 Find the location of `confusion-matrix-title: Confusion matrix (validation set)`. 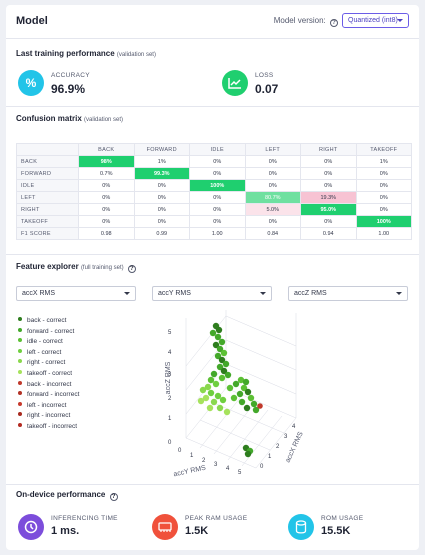

confusion-matrix-title: Confusion matrix (validation set) is located at coordinates (70, 118).